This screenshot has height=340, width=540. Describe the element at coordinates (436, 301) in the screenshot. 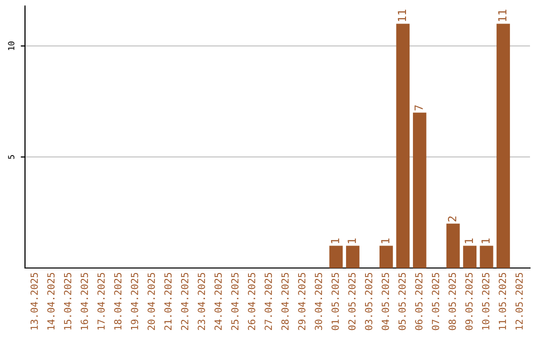

I see `x-tick-label: 07.05.2025` at that location.